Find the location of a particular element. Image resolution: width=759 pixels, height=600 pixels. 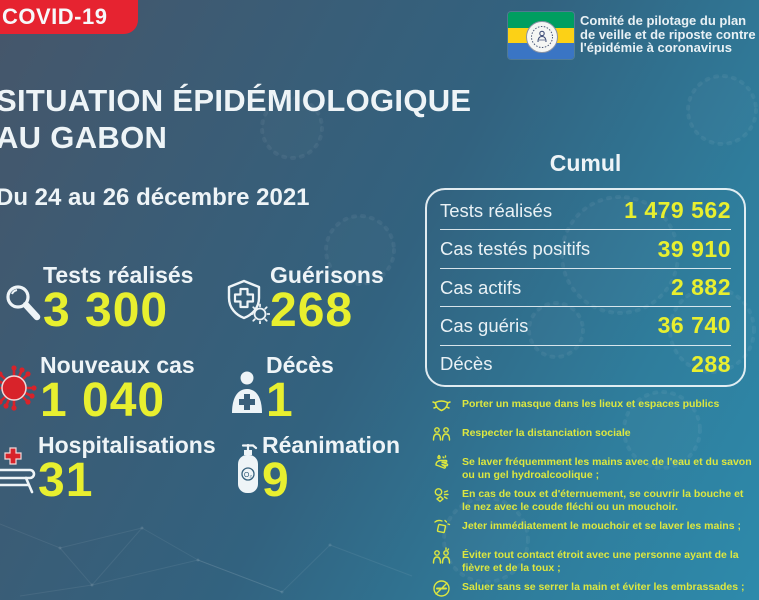

oxygen-label: O₂ is located at coordinates (248, 475).